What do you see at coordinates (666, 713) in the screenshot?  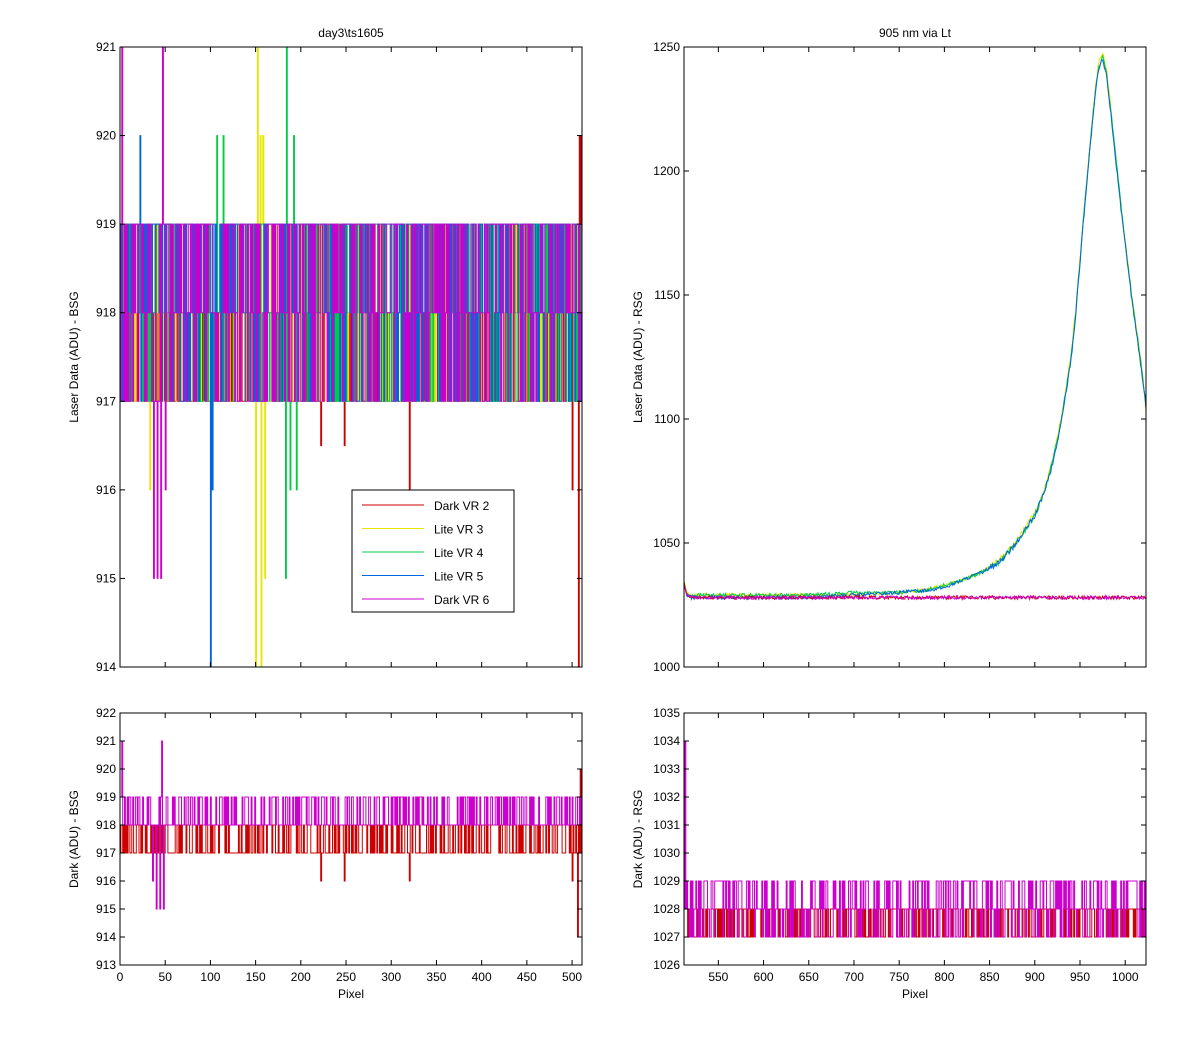 I see `y-tick-label: 1035` at bounding box center [666, 713].